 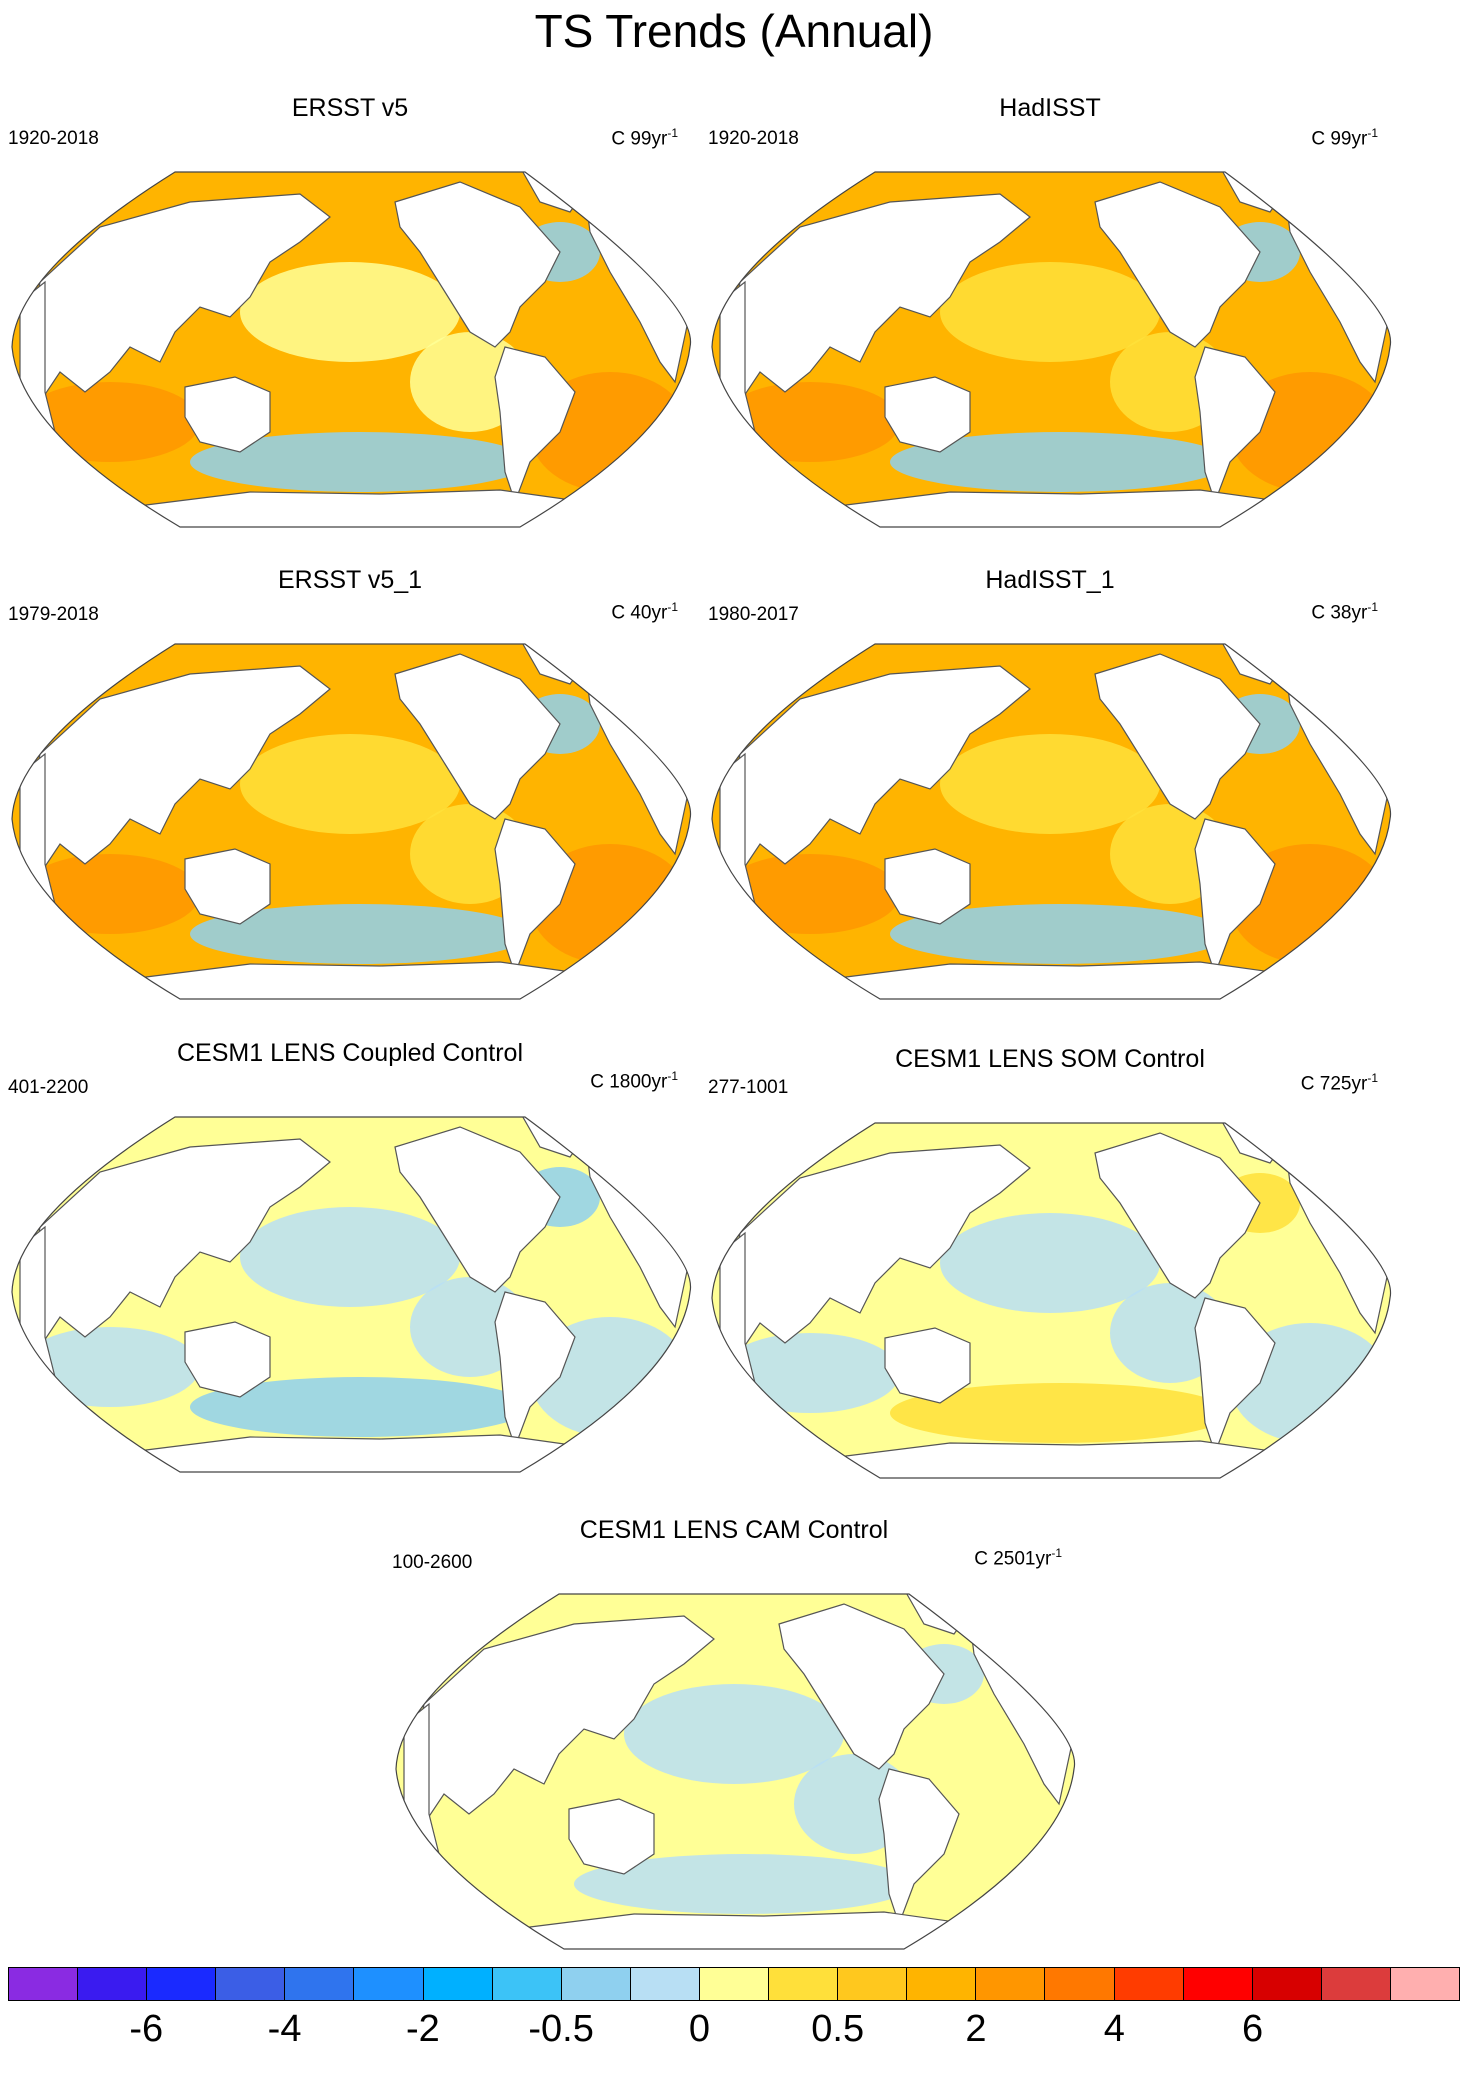 I want to click on panel-title: ERSST v5, so click(x=350, y=108).